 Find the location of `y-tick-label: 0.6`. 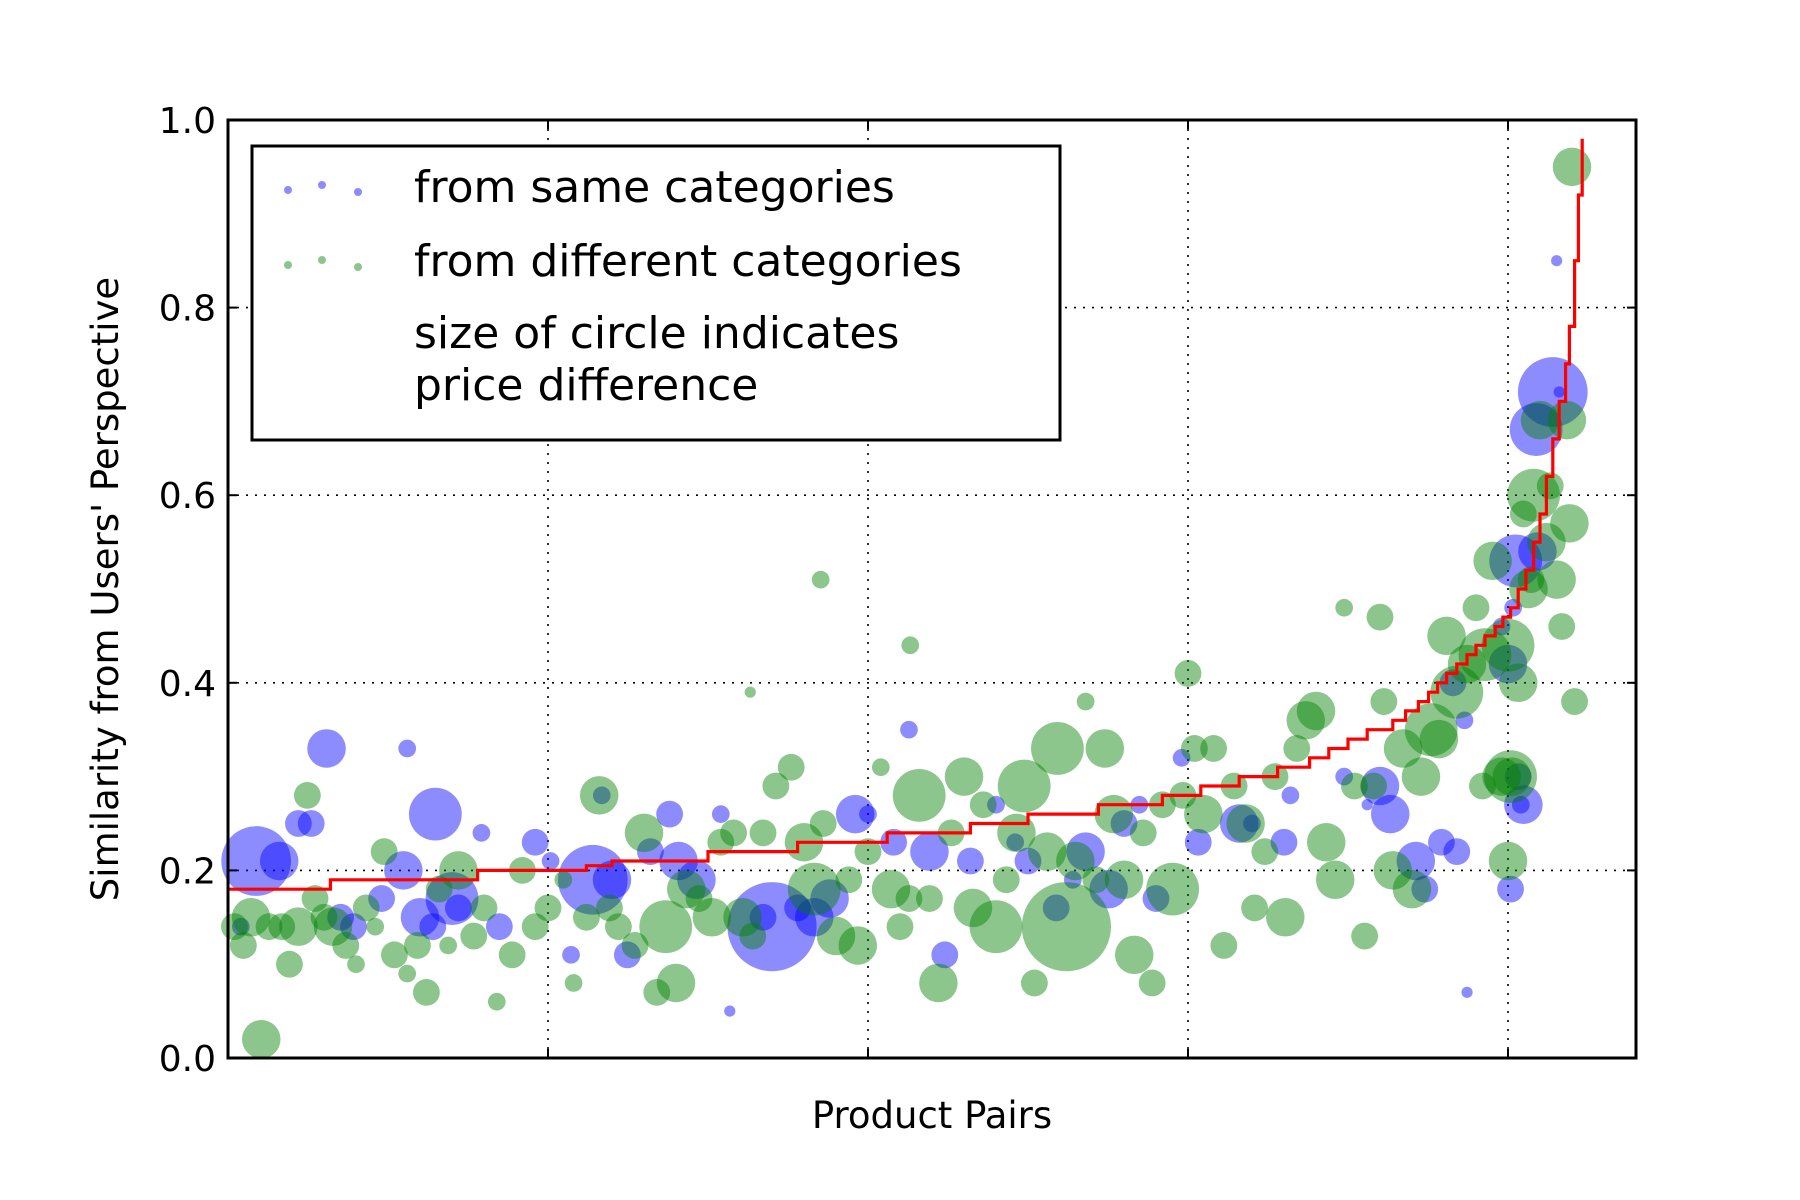

y-tick-label: 0.6 is located at coordinates (187, 496).